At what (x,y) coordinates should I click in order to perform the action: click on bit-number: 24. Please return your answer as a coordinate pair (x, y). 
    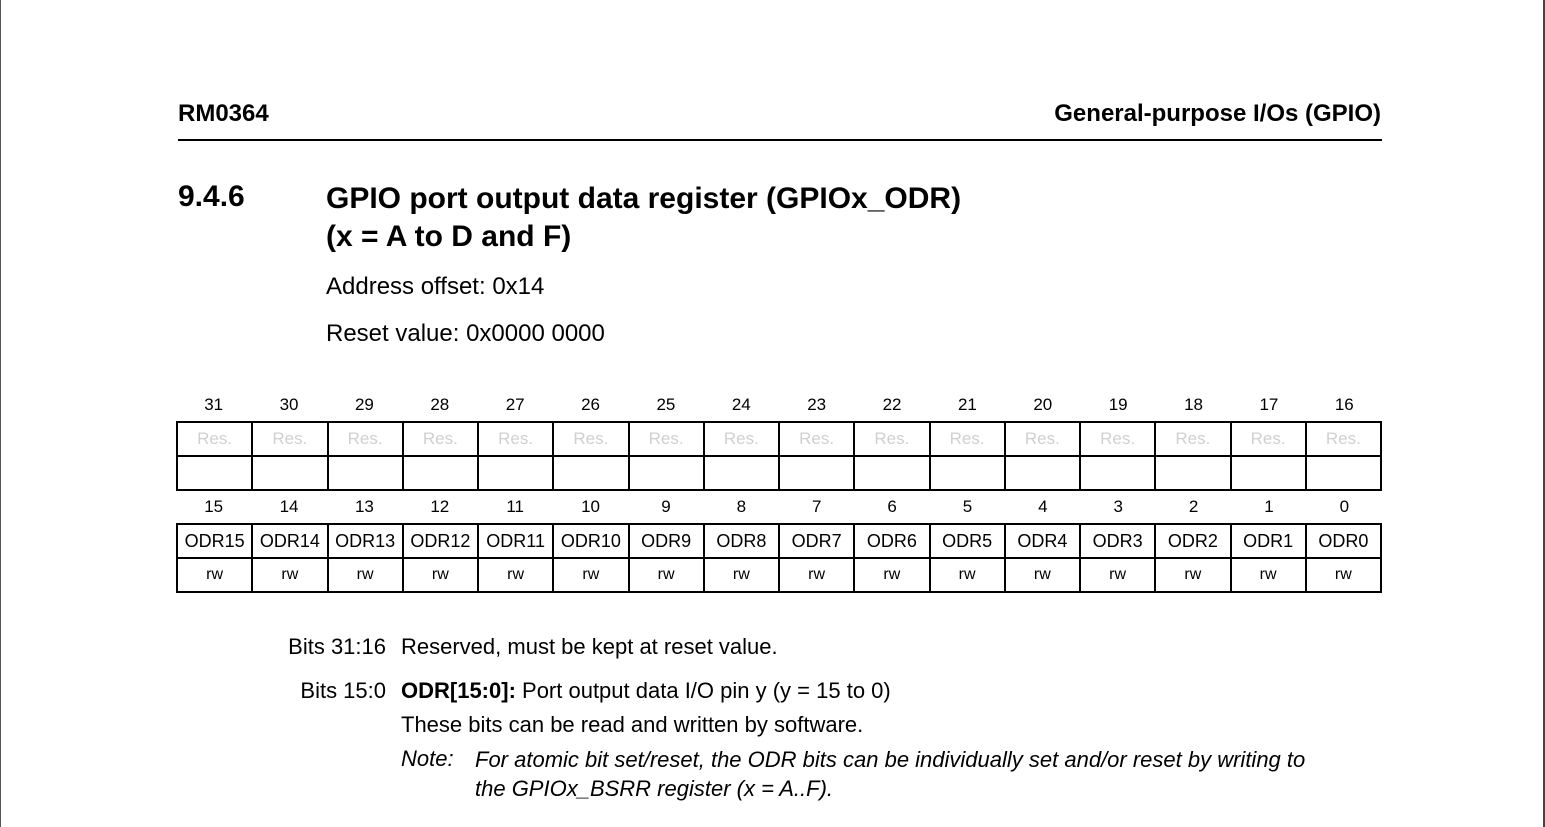
    Looking at the image, I should click on (741, 404).